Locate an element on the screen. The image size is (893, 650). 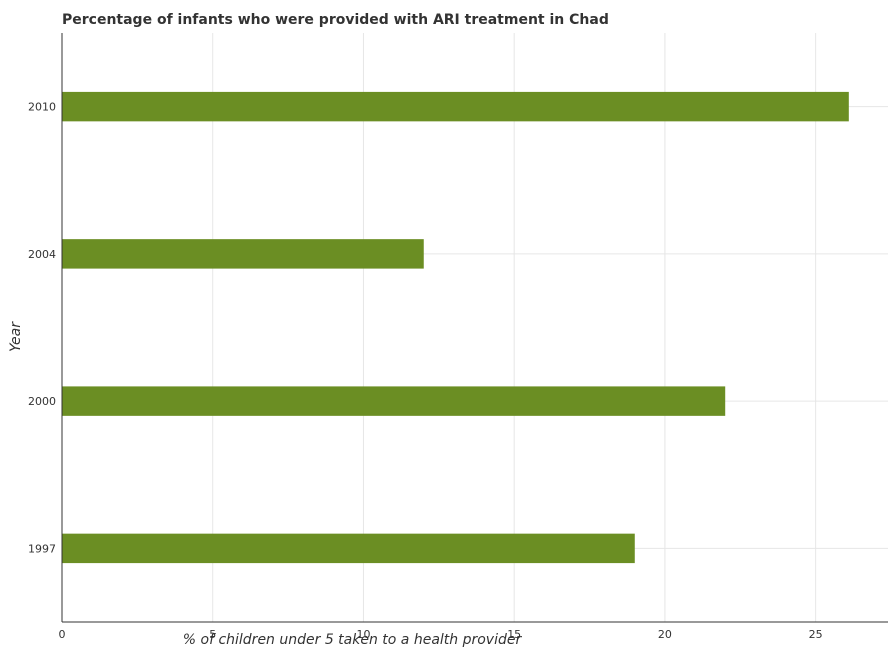
x-tick-label-0: 0 is located at coordinates (62, 634).